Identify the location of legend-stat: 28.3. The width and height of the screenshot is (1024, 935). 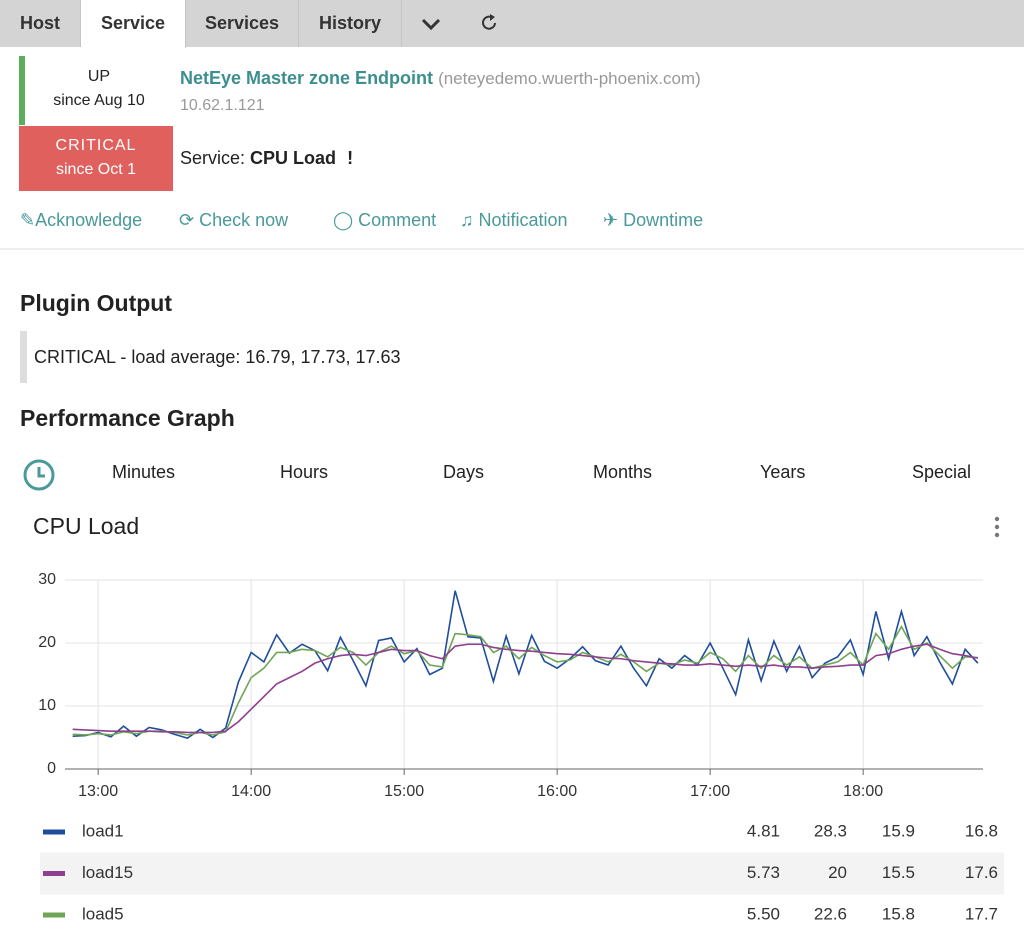
(830, 830).